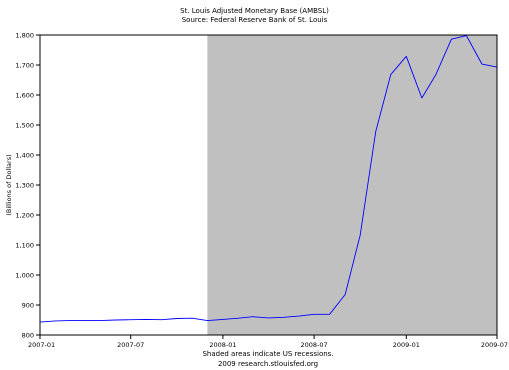  I want to click on x-tick-label: 2007-07, so click(130, 345).